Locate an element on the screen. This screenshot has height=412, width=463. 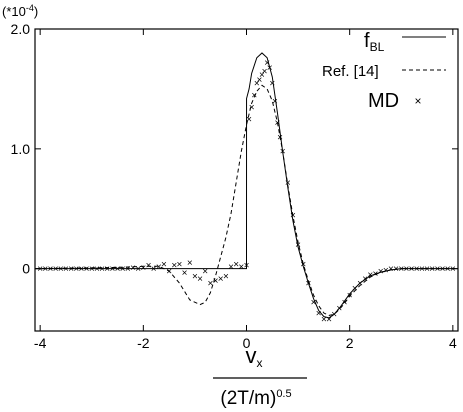
x-axis-label-denominator: (2T/m)0.5 is located at coordinates (255, 398).